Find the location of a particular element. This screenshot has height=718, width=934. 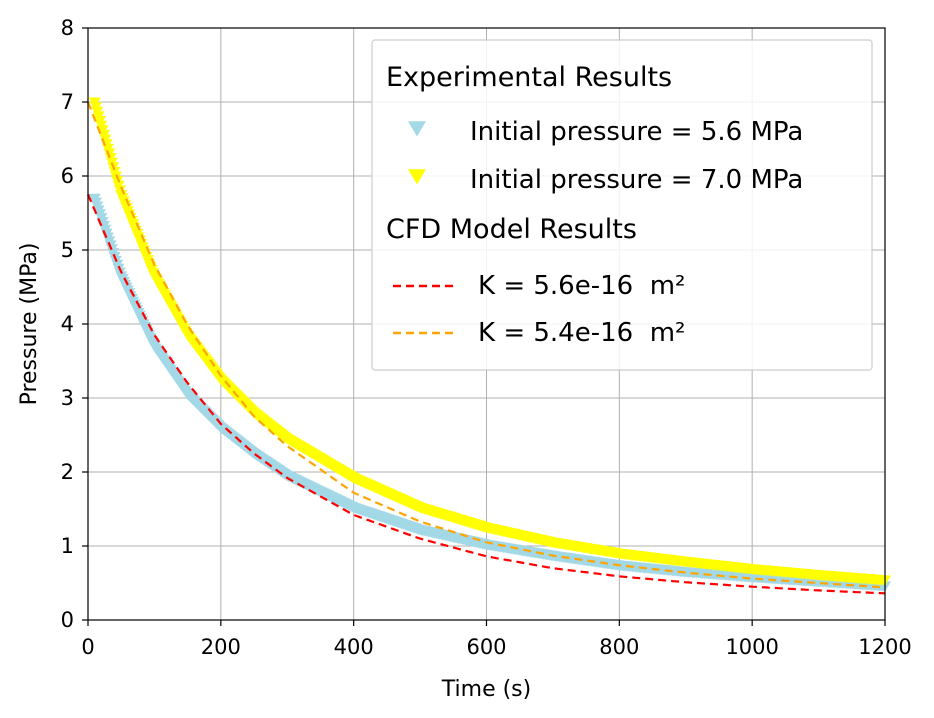

legend-heading-cfd: CFD Model Results is located at coordinates (511, 229).